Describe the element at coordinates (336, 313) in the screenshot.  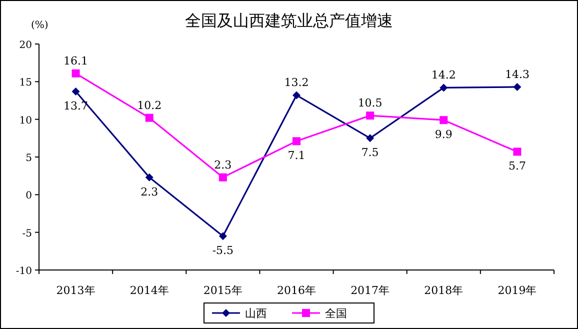
I see `legend-label: 全国` at that location.